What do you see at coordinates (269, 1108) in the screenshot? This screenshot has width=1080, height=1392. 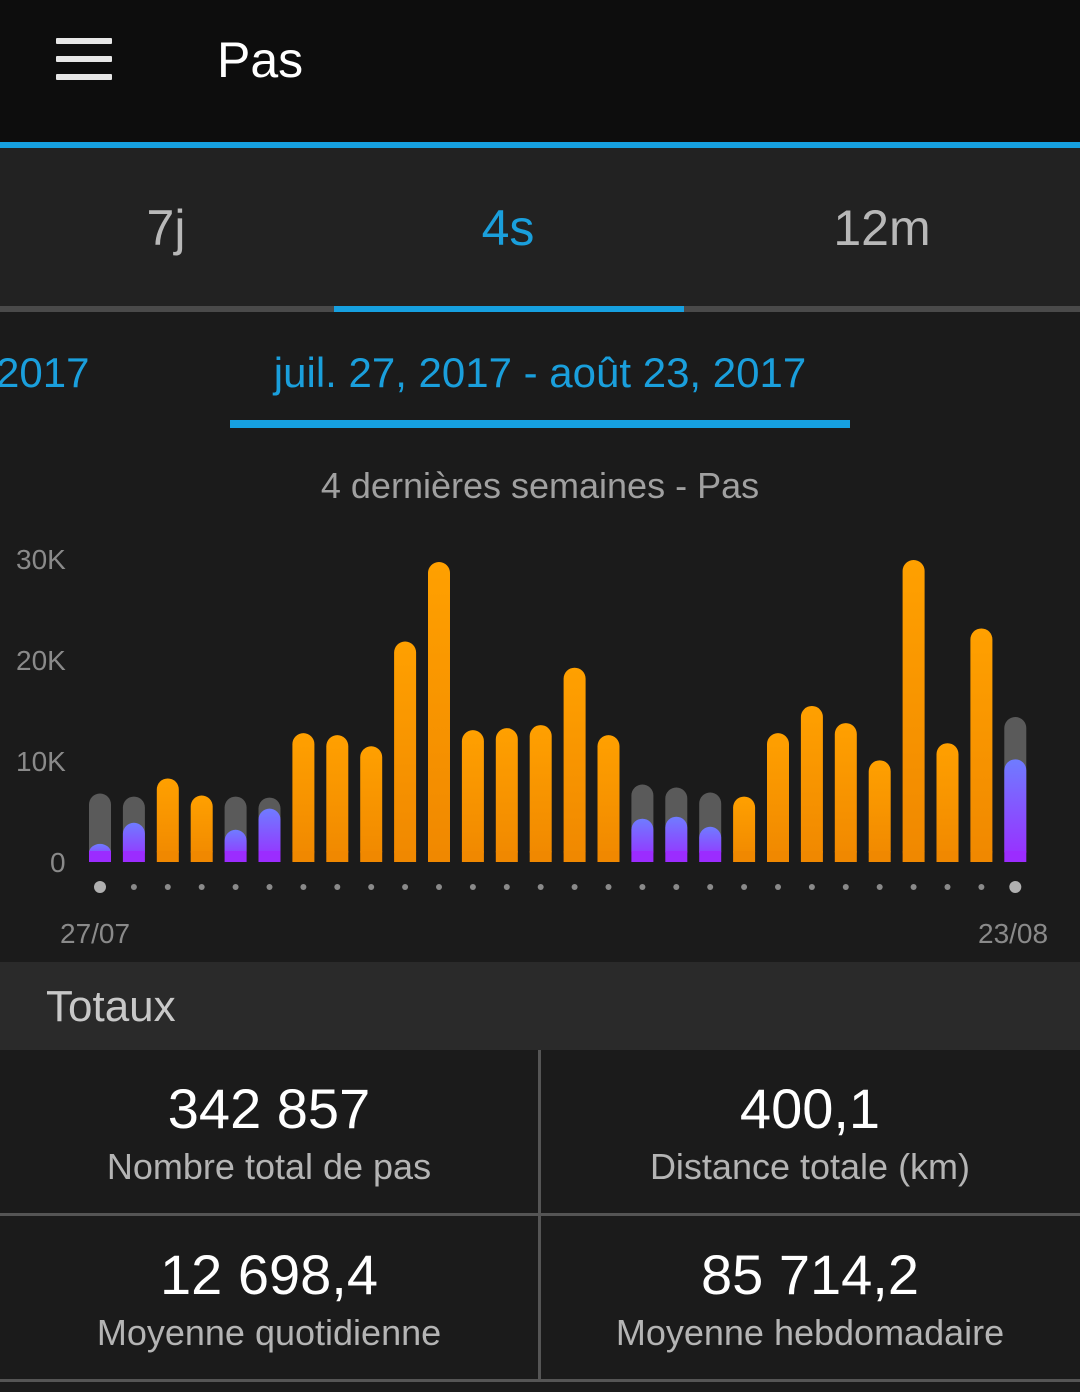 I see `total-steps-value: 342 857` at bounding box center [269, 1108].